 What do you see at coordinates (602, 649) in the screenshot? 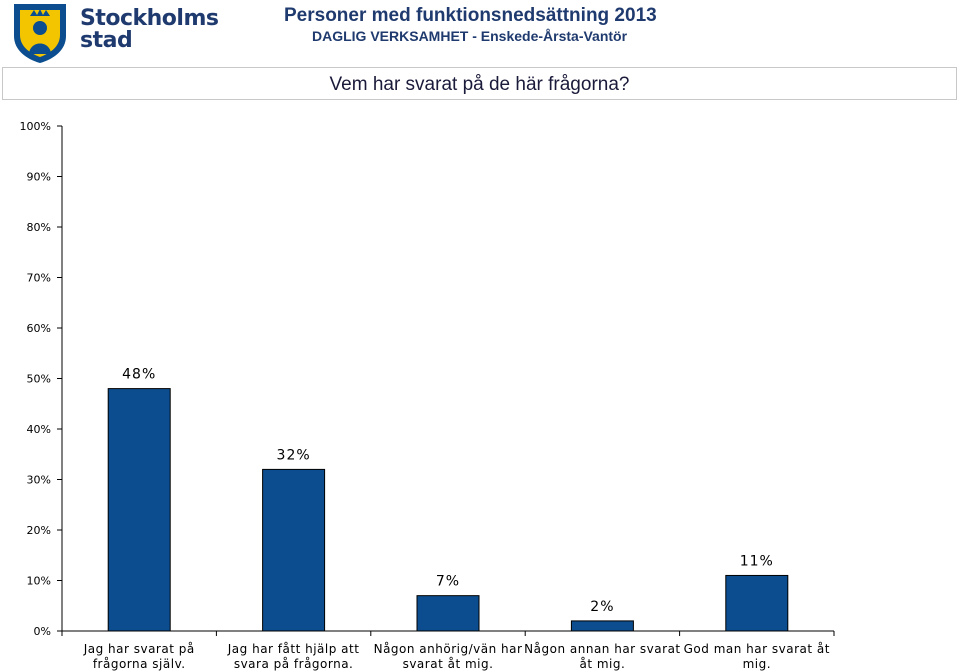
I see `x-tick-label: Någon annan har svarat` at bounding box center [602, 649].